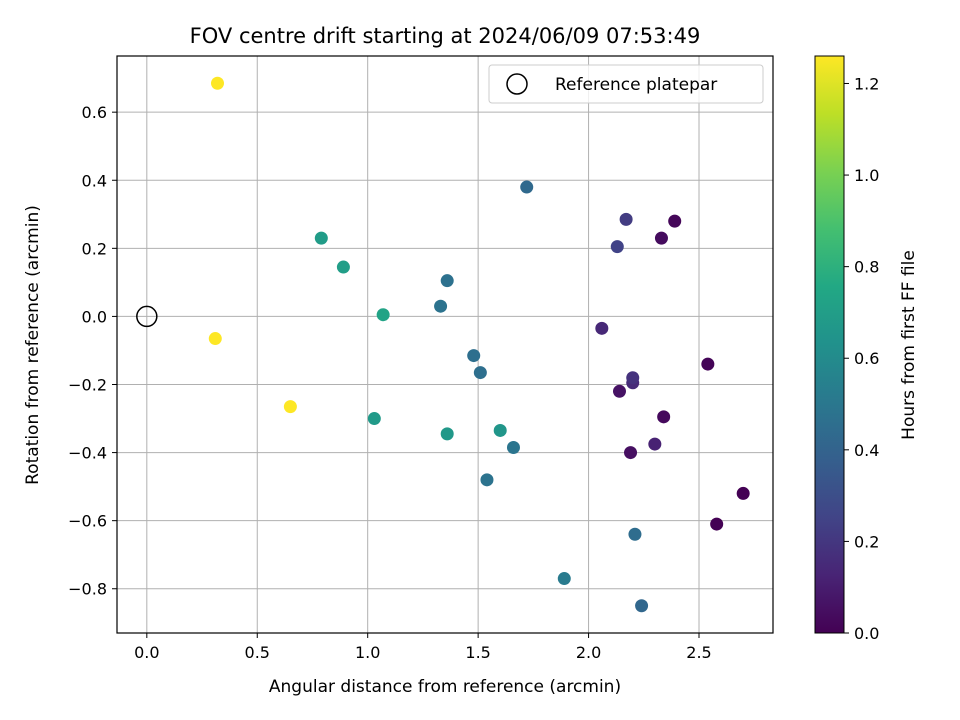  Describe the element at coordinates (94, 112) in the screenshot. I see `y-tick-label: 0.6` at that location.